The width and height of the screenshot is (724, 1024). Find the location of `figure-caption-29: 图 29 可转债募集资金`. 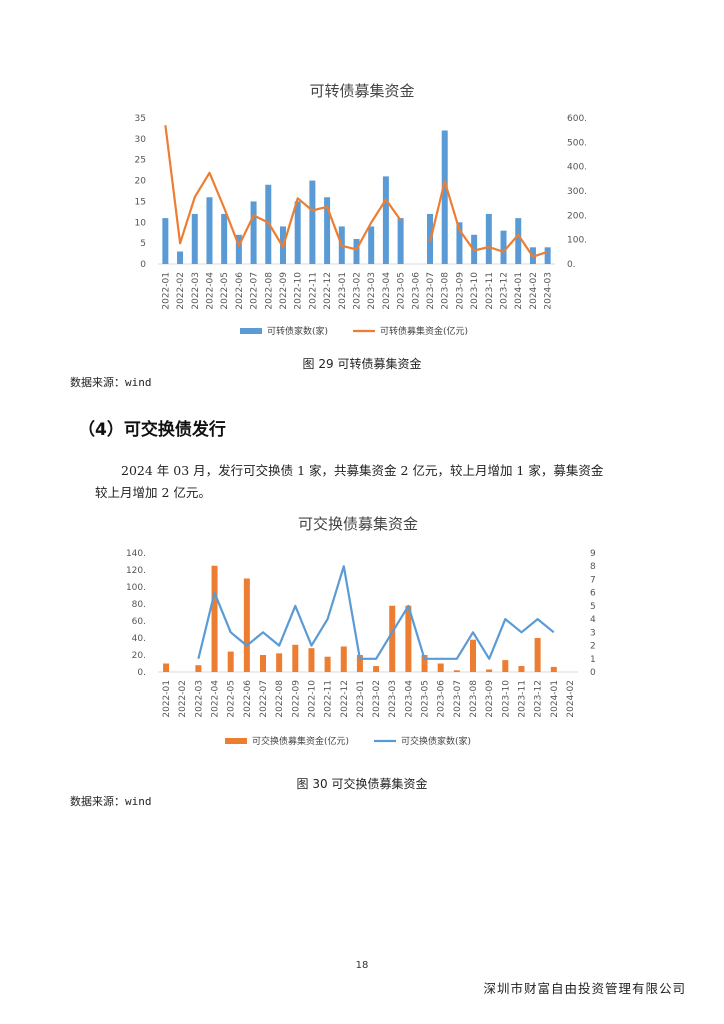

figure-caption-29: 图 29 可转债募集资金 is located at coordinates (362, 364).